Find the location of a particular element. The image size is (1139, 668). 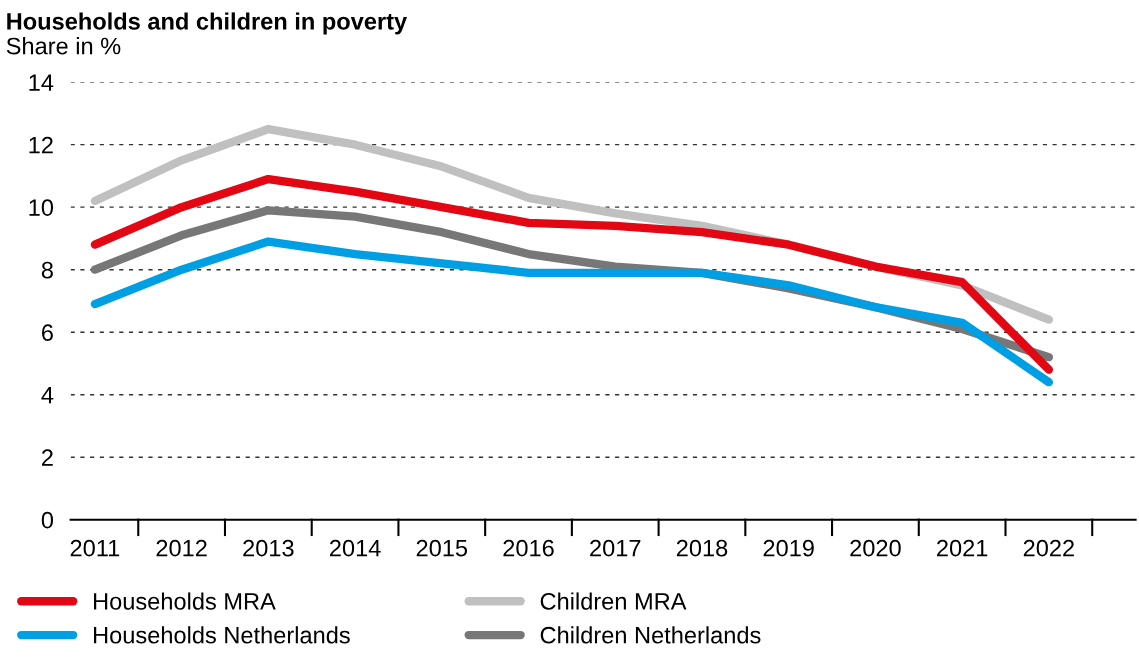

y-tick-label: 4 is located at coordinates (47, 395).